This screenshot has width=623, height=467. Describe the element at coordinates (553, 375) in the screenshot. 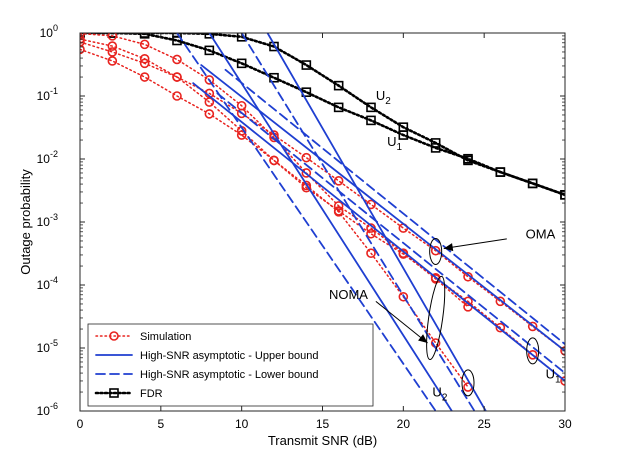

I see `annotation-label-6: U1` at that location.